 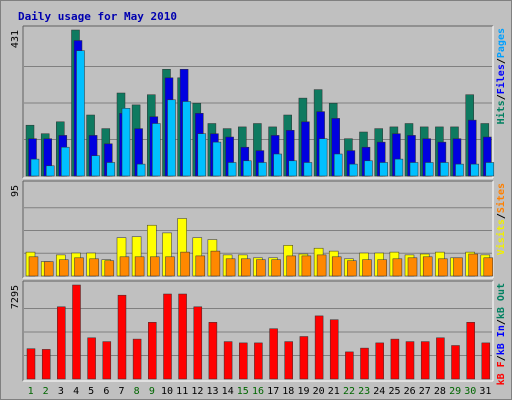 I want to click on day-label-21: 21, so click(x=334, y=391).